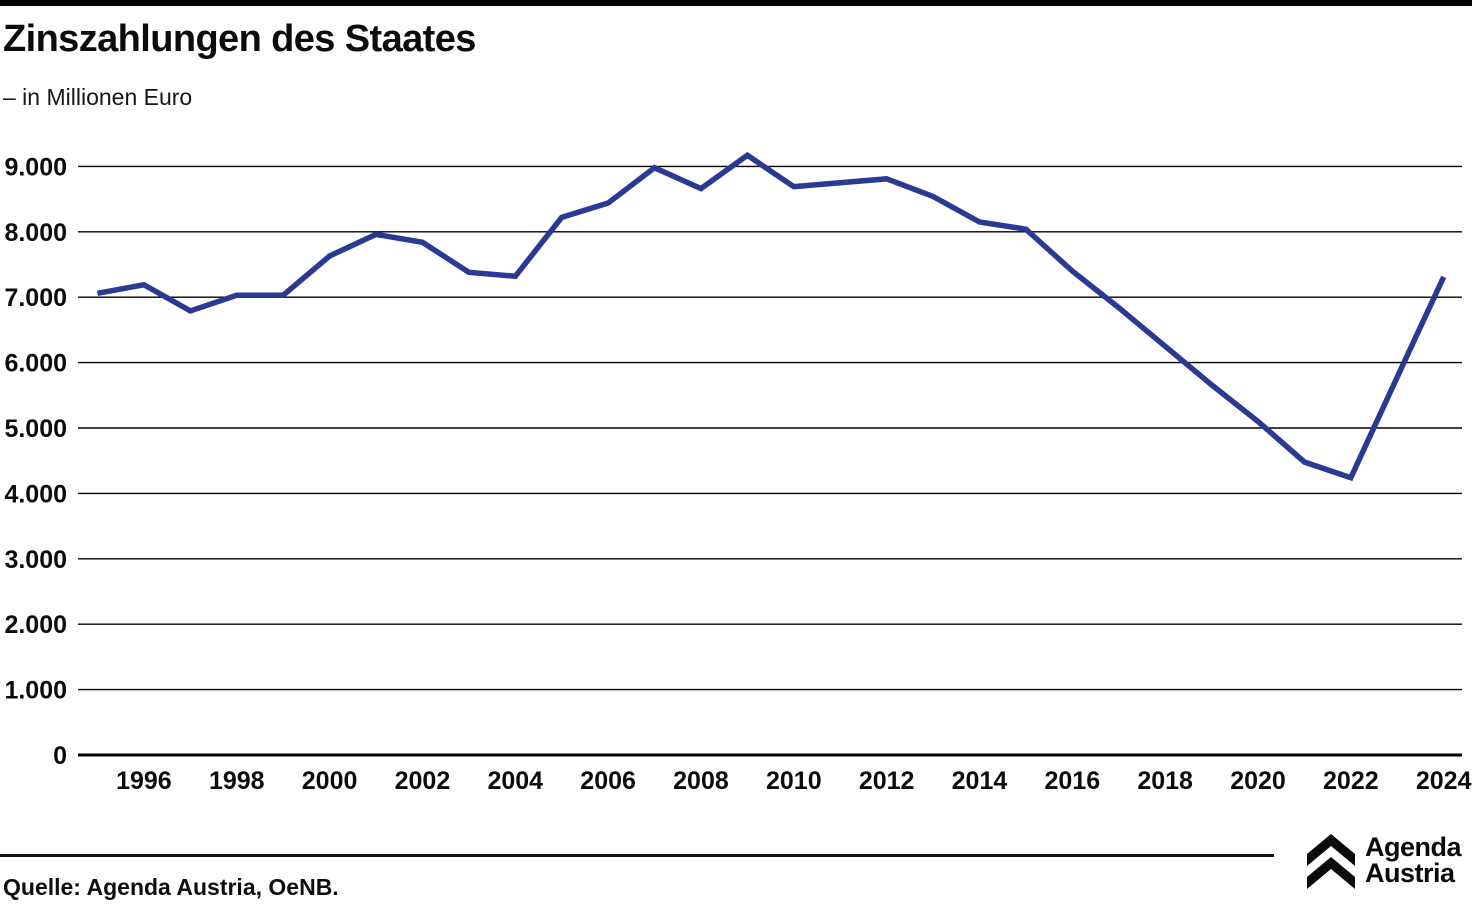 This screenshot has height=906, width=1472. What do you see at coordinates (35, 625) in the screenshot?
I see `y-tick-label: 2.000` at bounding box center [35, 625].